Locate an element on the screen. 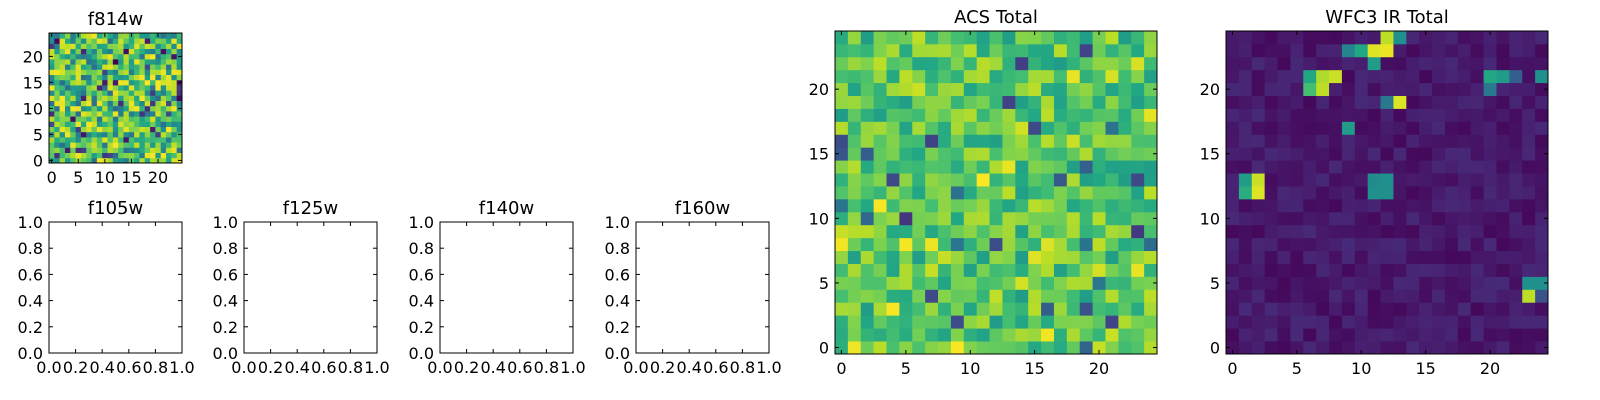  x-tick-label: 15 is located at coordinates (131, 177).